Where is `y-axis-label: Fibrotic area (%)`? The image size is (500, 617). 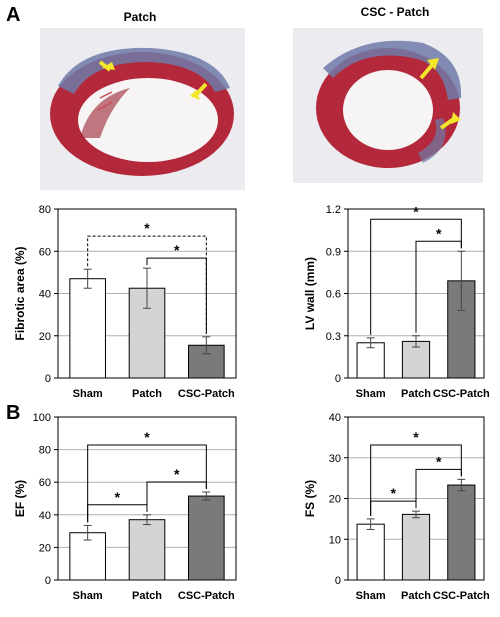 y-axis-label: Fibrotic area (%) is located at coordinates (20, 293).